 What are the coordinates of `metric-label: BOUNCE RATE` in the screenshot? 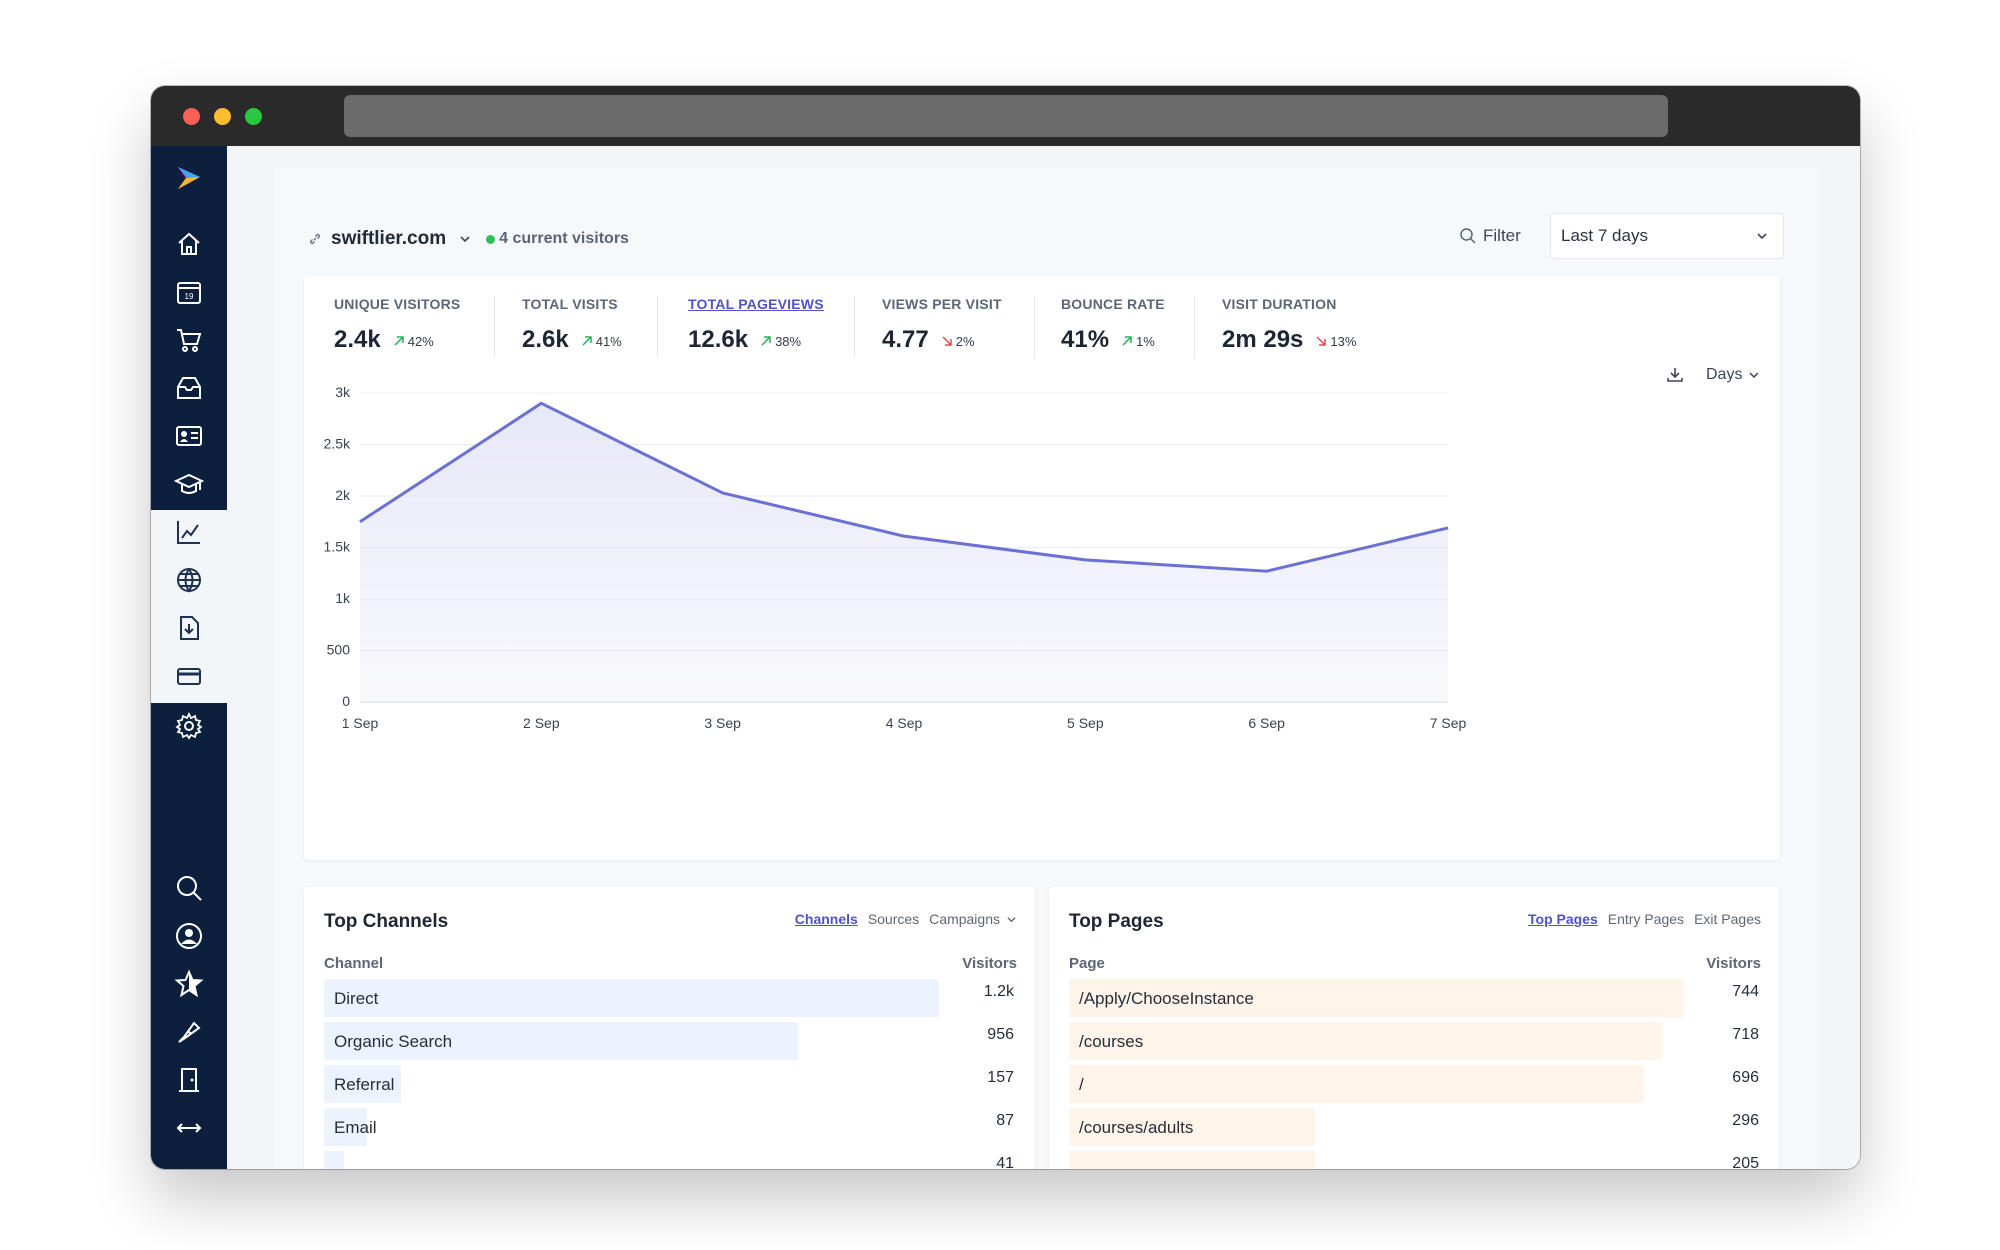 It's located at (1113, 304).